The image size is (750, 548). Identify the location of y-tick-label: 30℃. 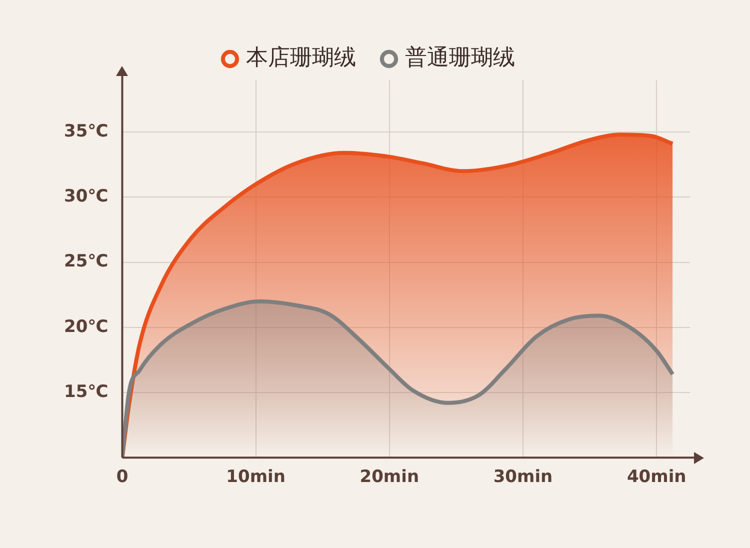
(86, 196).